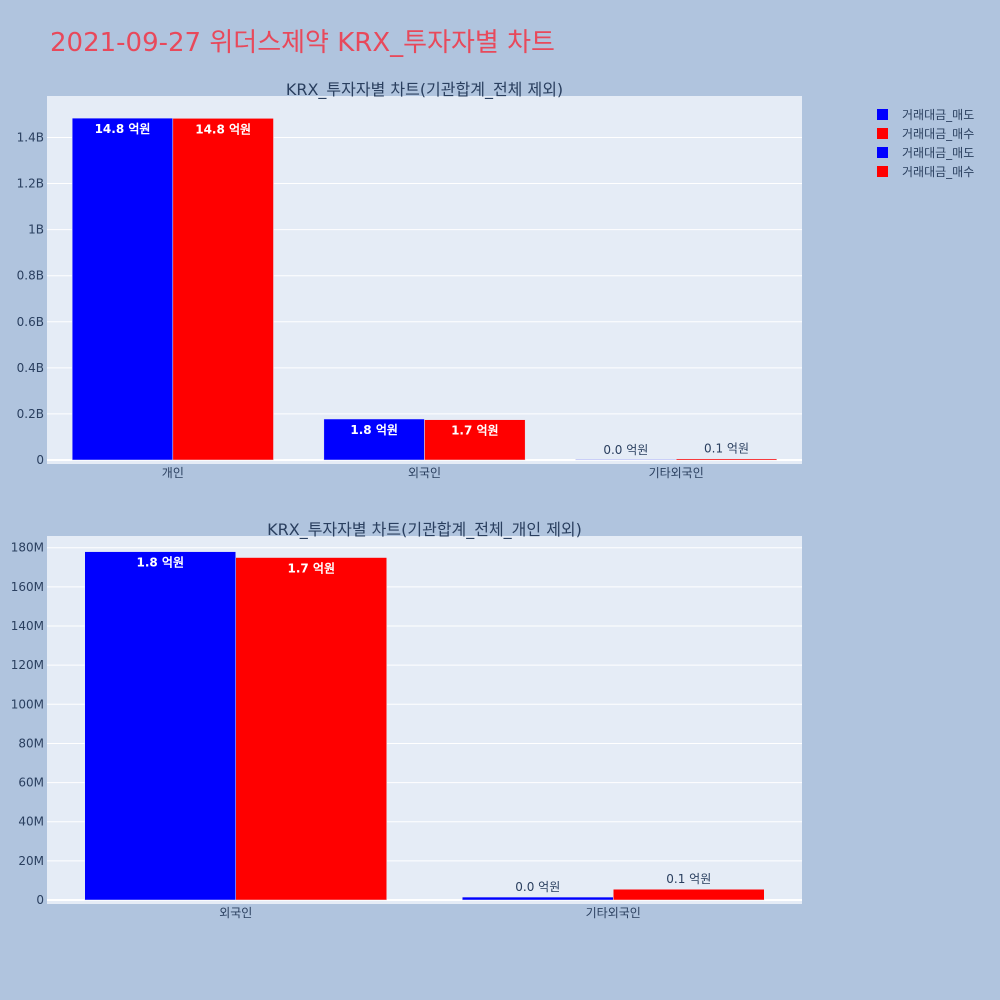  I want to click on y-tick-label: 160M, so click(27, 587).